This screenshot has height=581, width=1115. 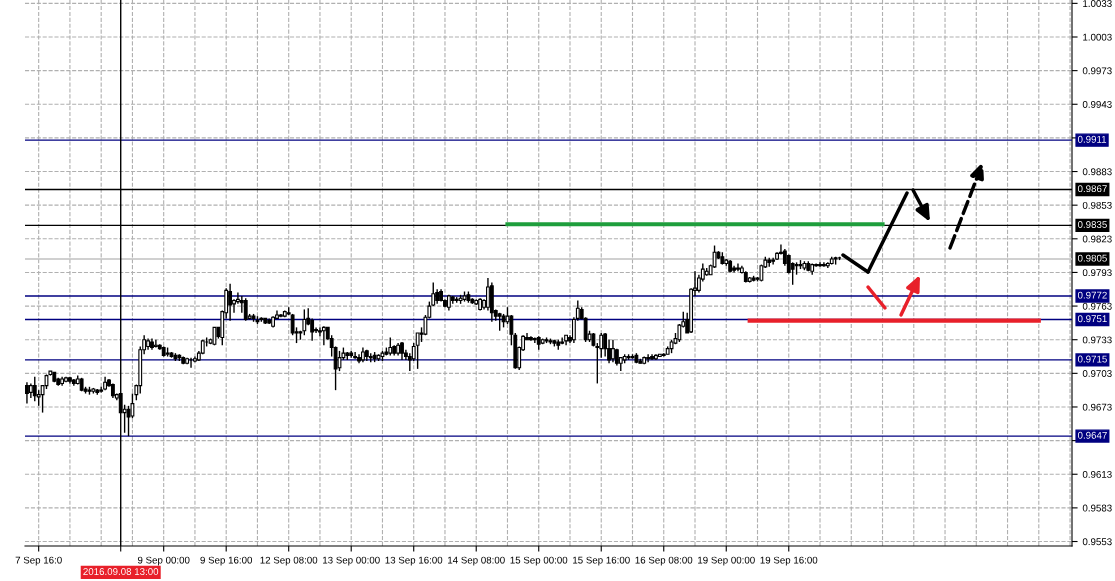 I want to click on x-tick-label: 9 Sep 00:00, so click(x=163, y=561).